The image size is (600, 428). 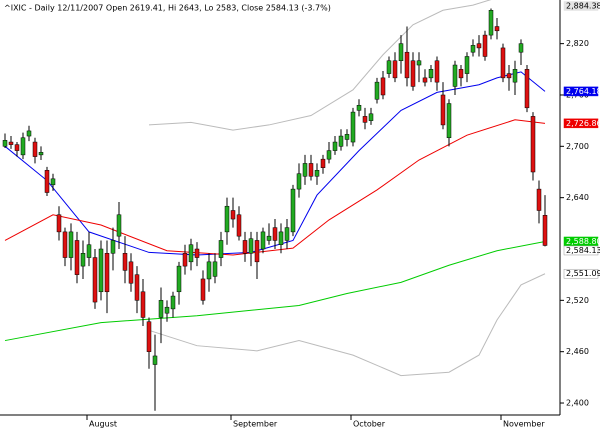 I want to click on y-tick-label: 2,520, so click(x=577, y=300).